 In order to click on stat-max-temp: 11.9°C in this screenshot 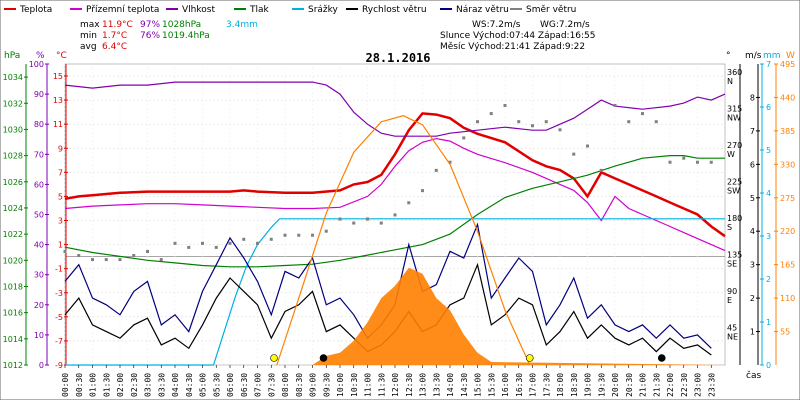, I will do `click(117, 25)`.